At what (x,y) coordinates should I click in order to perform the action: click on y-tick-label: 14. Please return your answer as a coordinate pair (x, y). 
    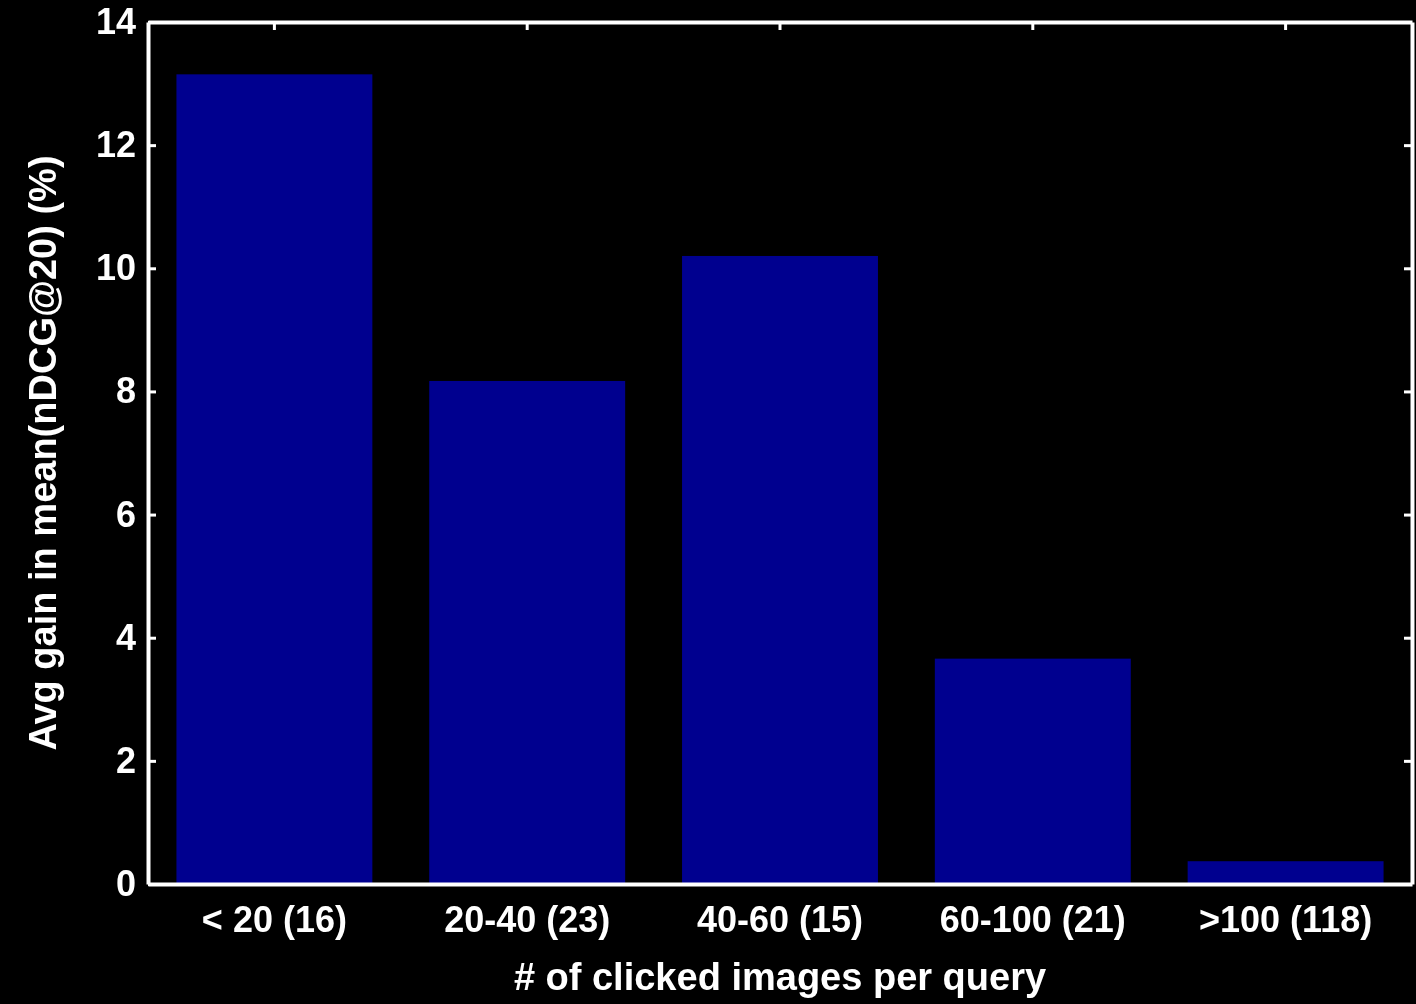
    Looking at the image, I should click on (115, 22).